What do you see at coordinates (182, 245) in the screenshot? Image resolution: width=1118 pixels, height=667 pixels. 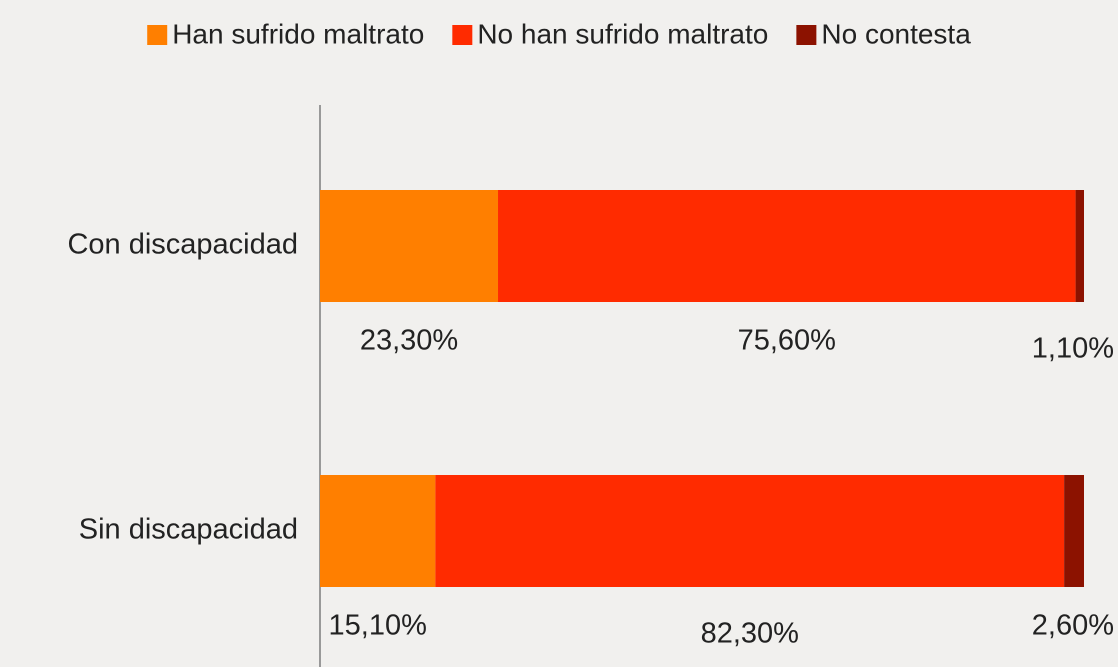 I see `category-label: Con discapacidad` at bounding box center [182, 245].